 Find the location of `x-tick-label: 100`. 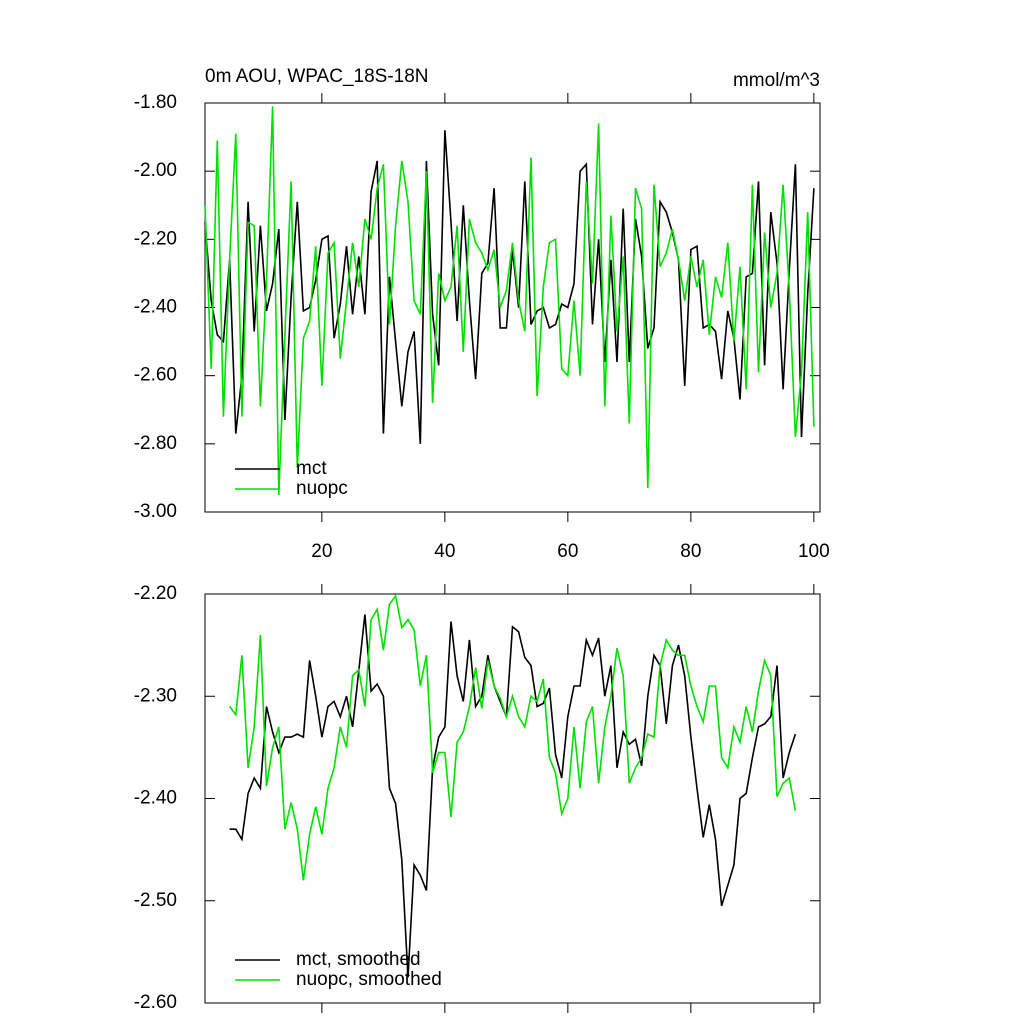

x-tick-label: 100 is located at coordinates (814, 551).